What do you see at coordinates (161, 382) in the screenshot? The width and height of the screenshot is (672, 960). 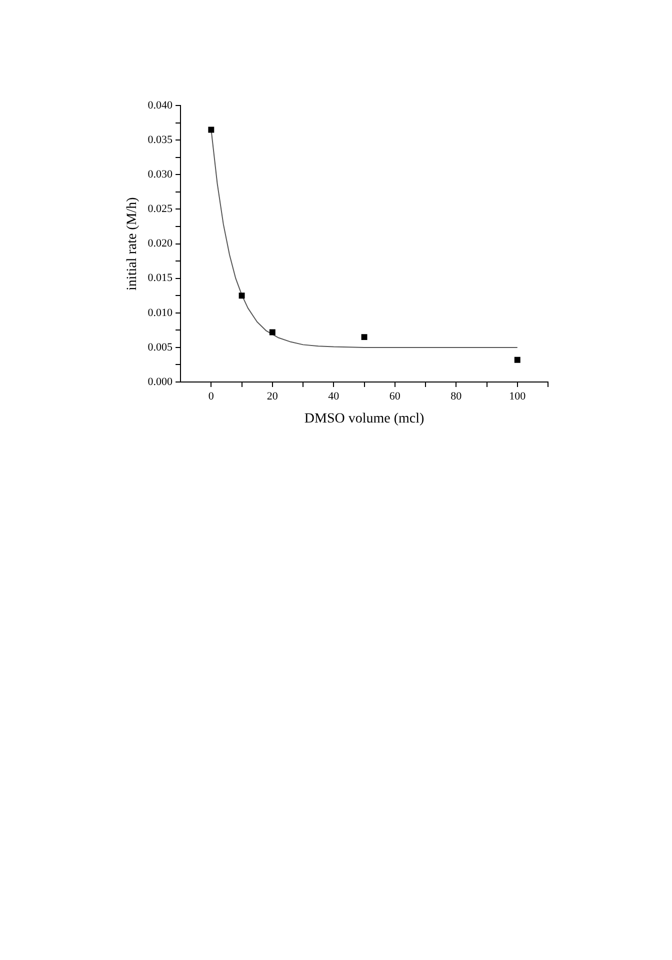 I see `y-tick-label: 0.000` at bounding box center [161, 382].